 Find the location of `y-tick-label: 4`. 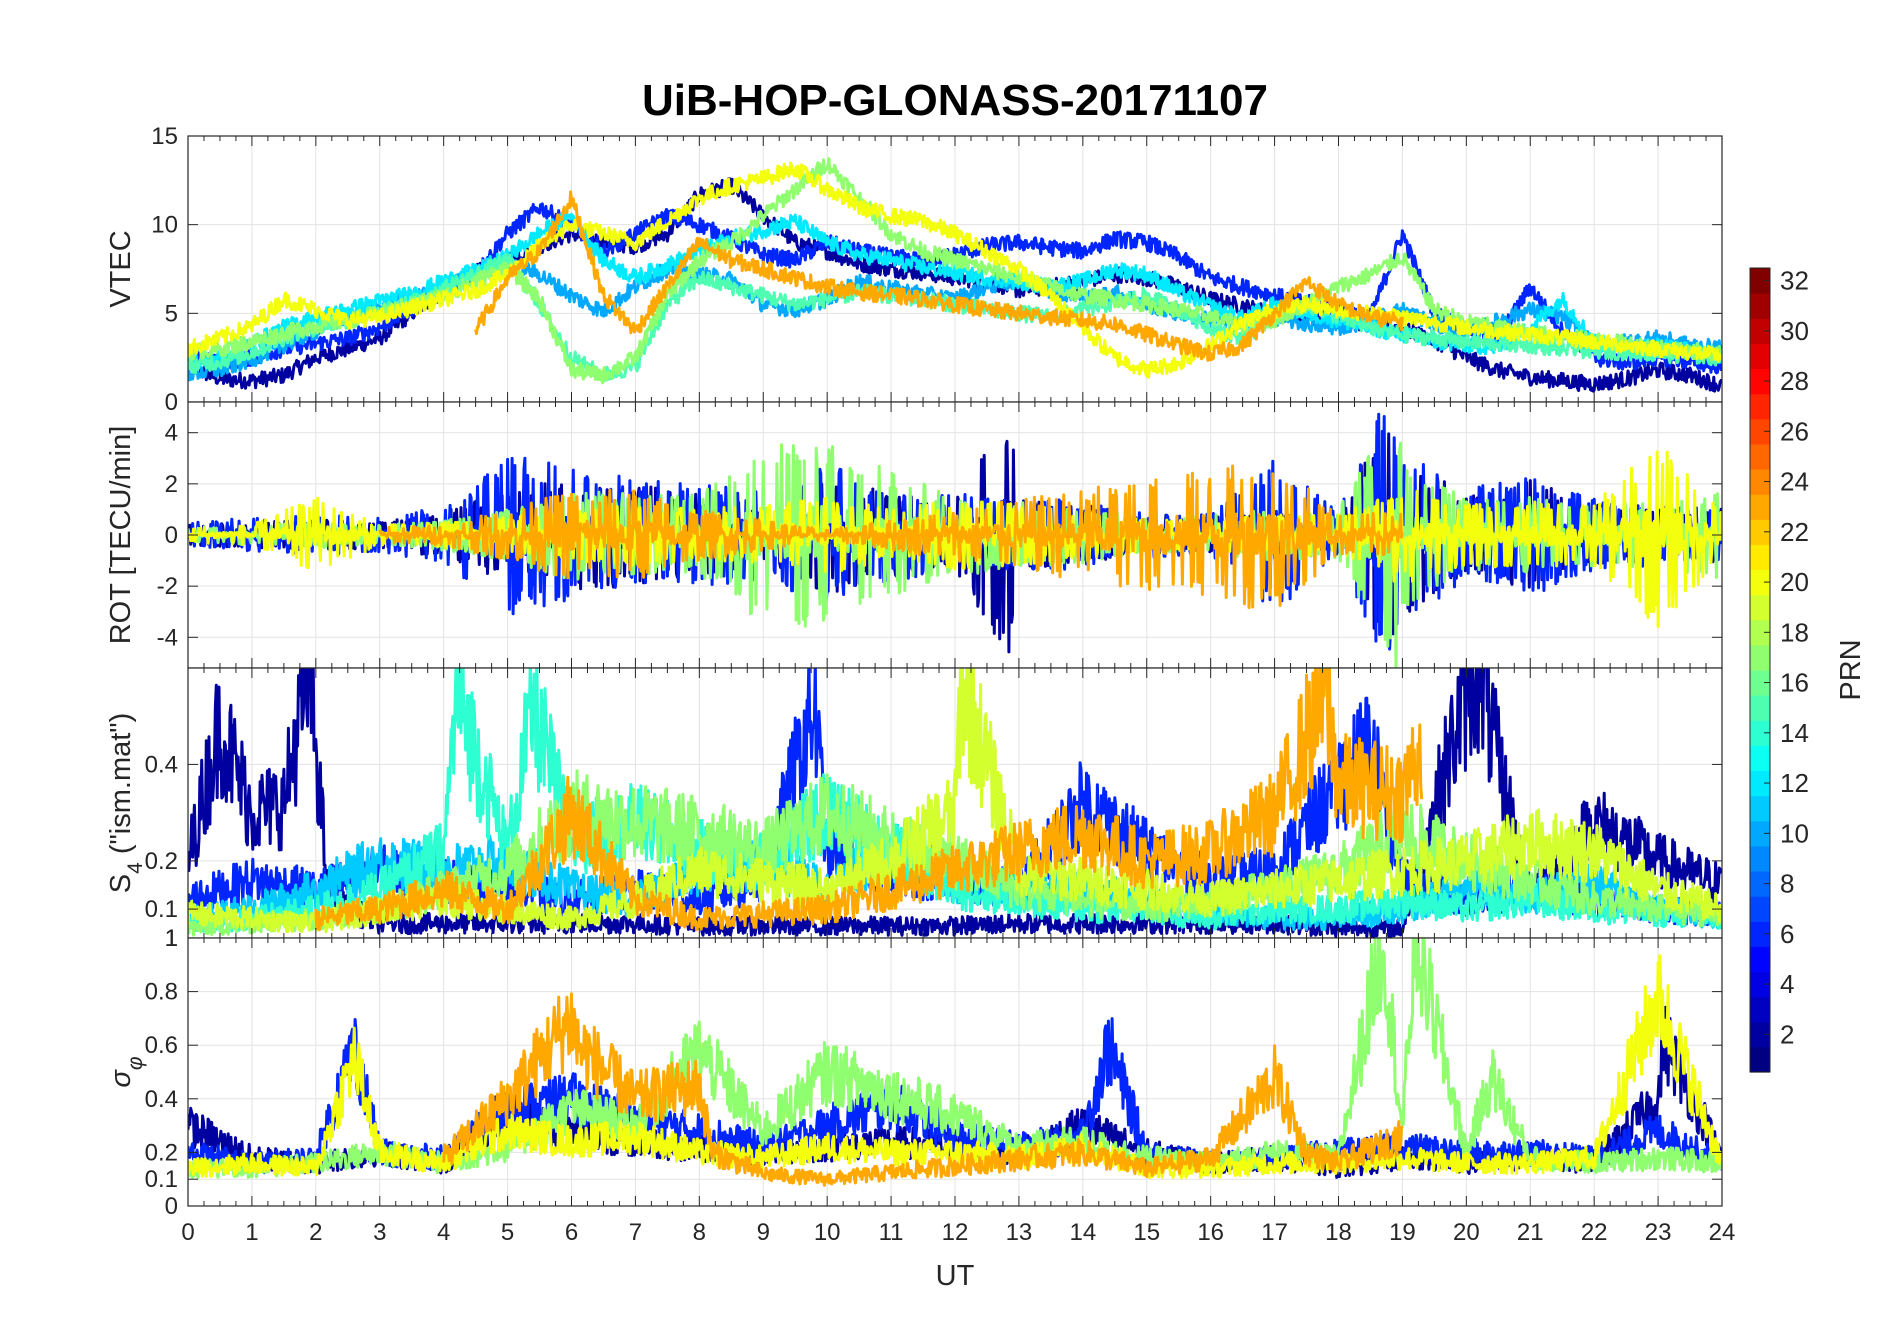

y-tick-label: 4 is located at coordinates (171, 433).